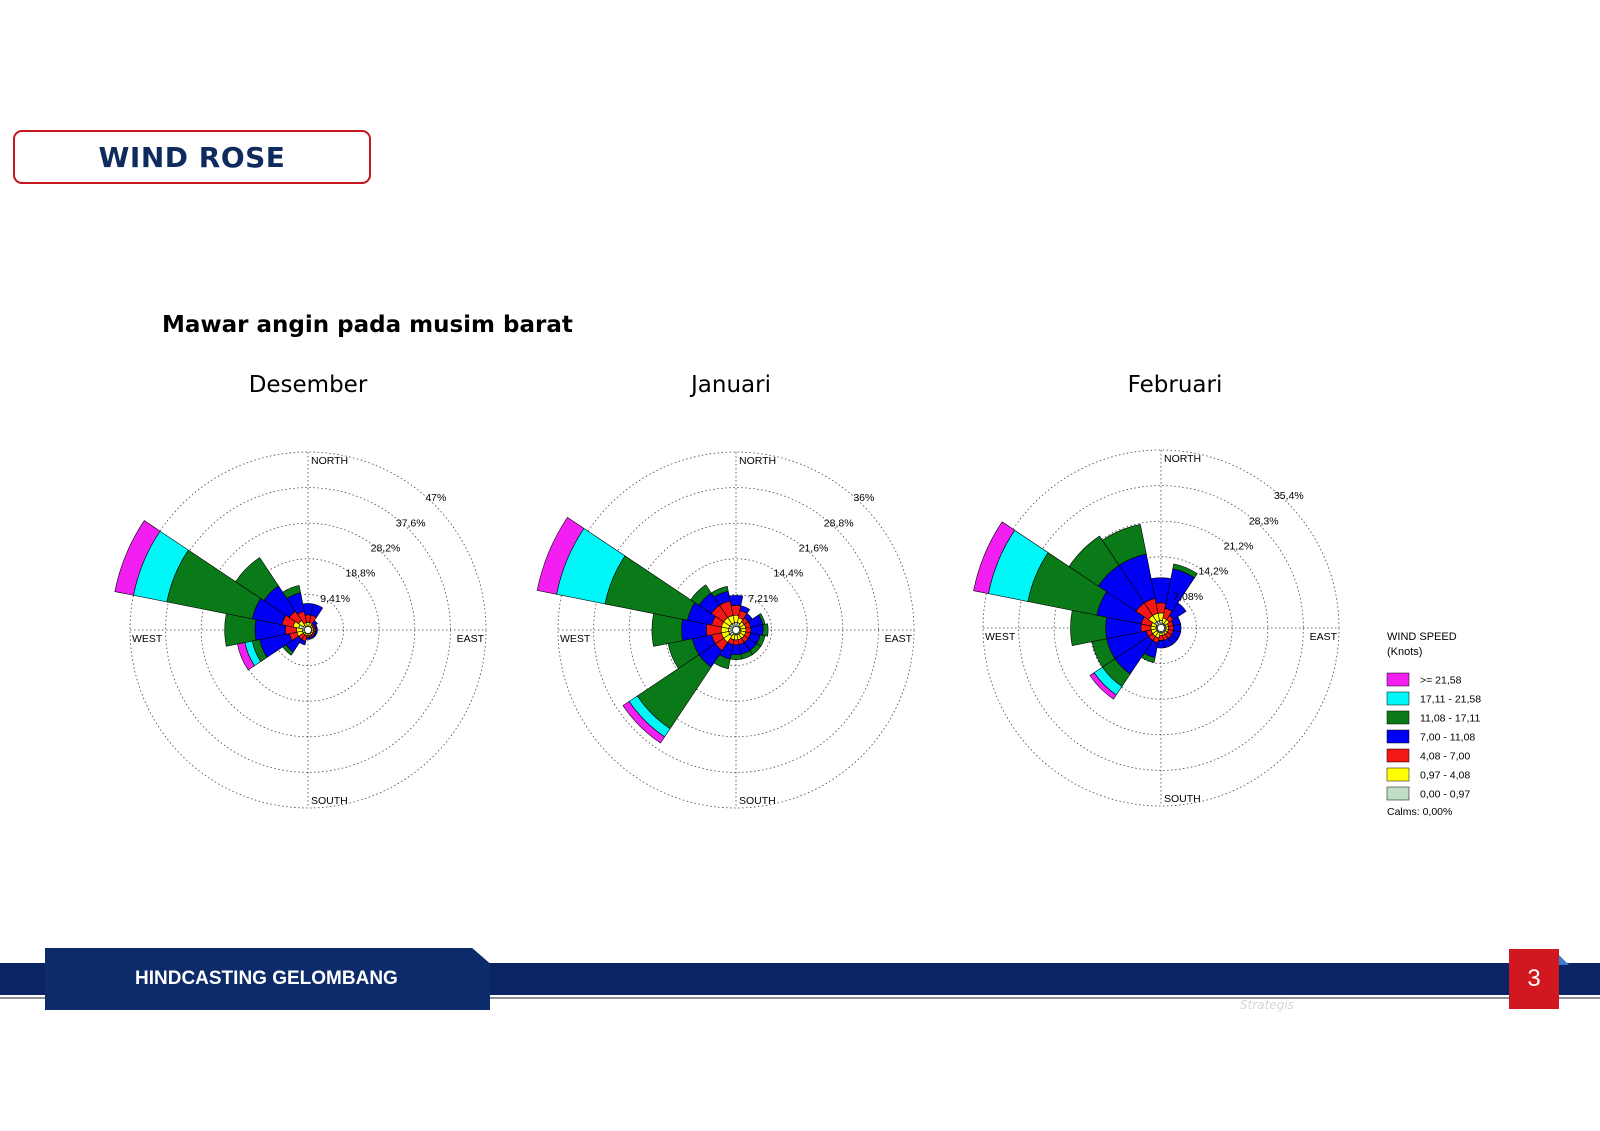 The width and height of the screenshot is (1600, 1131). What do you see at coordinates (788, 574) in the screenshot?
I see `ring-label: 14,4%` at bounding box center [788, 574].